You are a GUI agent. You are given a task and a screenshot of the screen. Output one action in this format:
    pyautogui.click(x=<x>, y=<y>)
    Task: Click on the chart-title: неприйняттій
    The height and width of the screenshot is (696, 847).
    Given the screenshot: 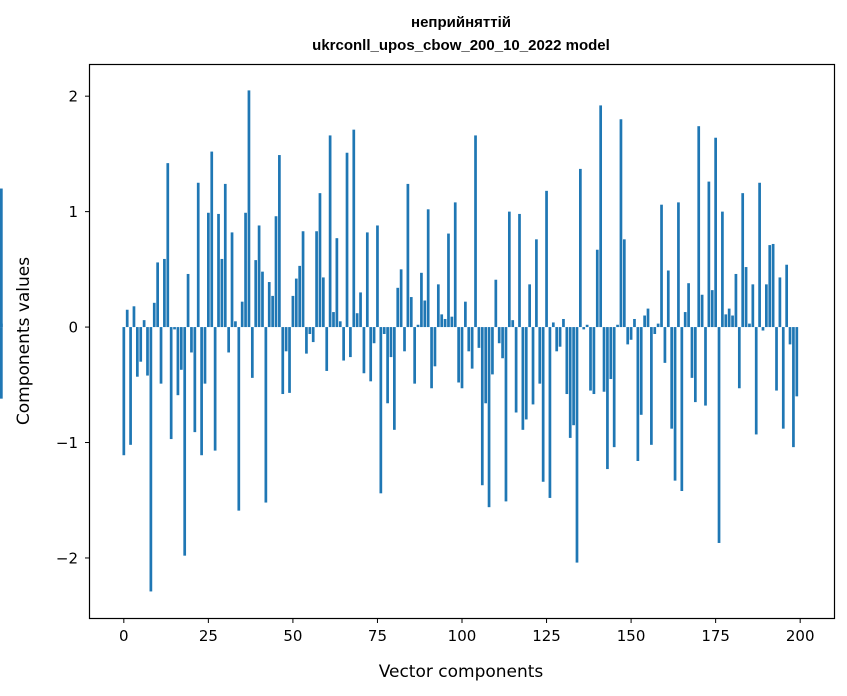 What is the action you would take?
    pyautogui.click(x=461, y=22)
    